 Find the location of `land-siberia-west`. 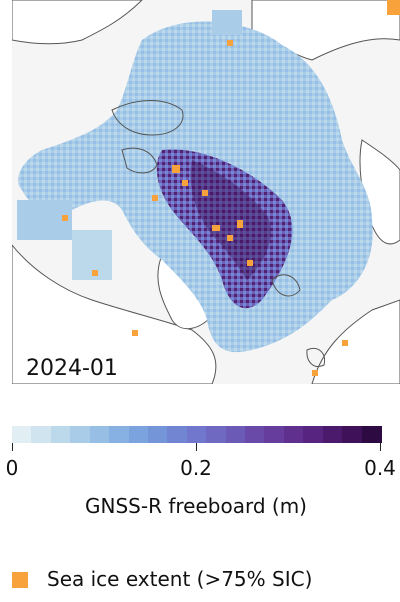

land-siberia-west is located at coordinates (77, 22).